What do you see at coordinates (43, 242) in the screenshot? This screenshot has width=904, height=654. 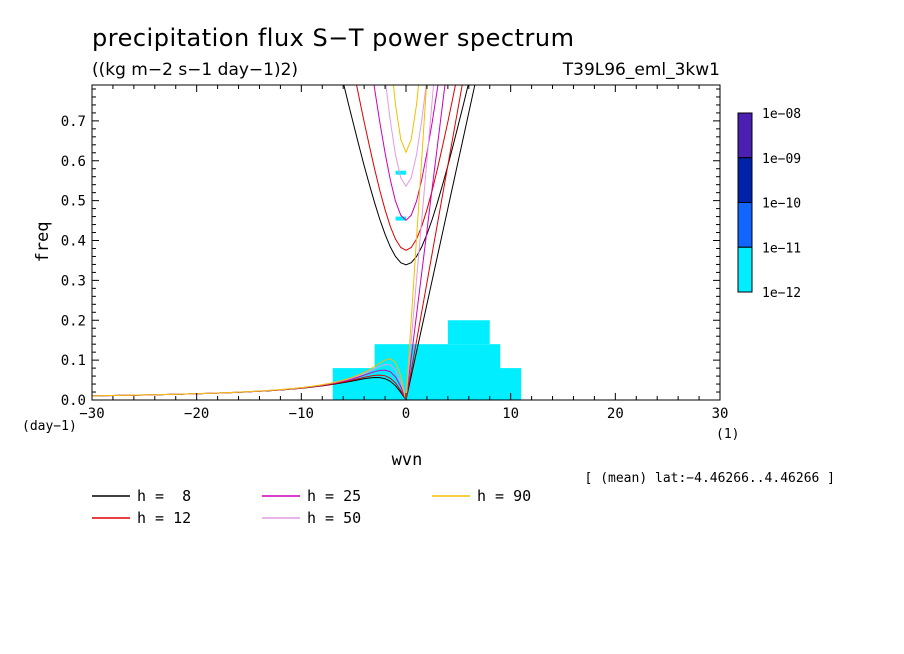 I see `y-axis-label: freq` at bounding box center [43, 242].